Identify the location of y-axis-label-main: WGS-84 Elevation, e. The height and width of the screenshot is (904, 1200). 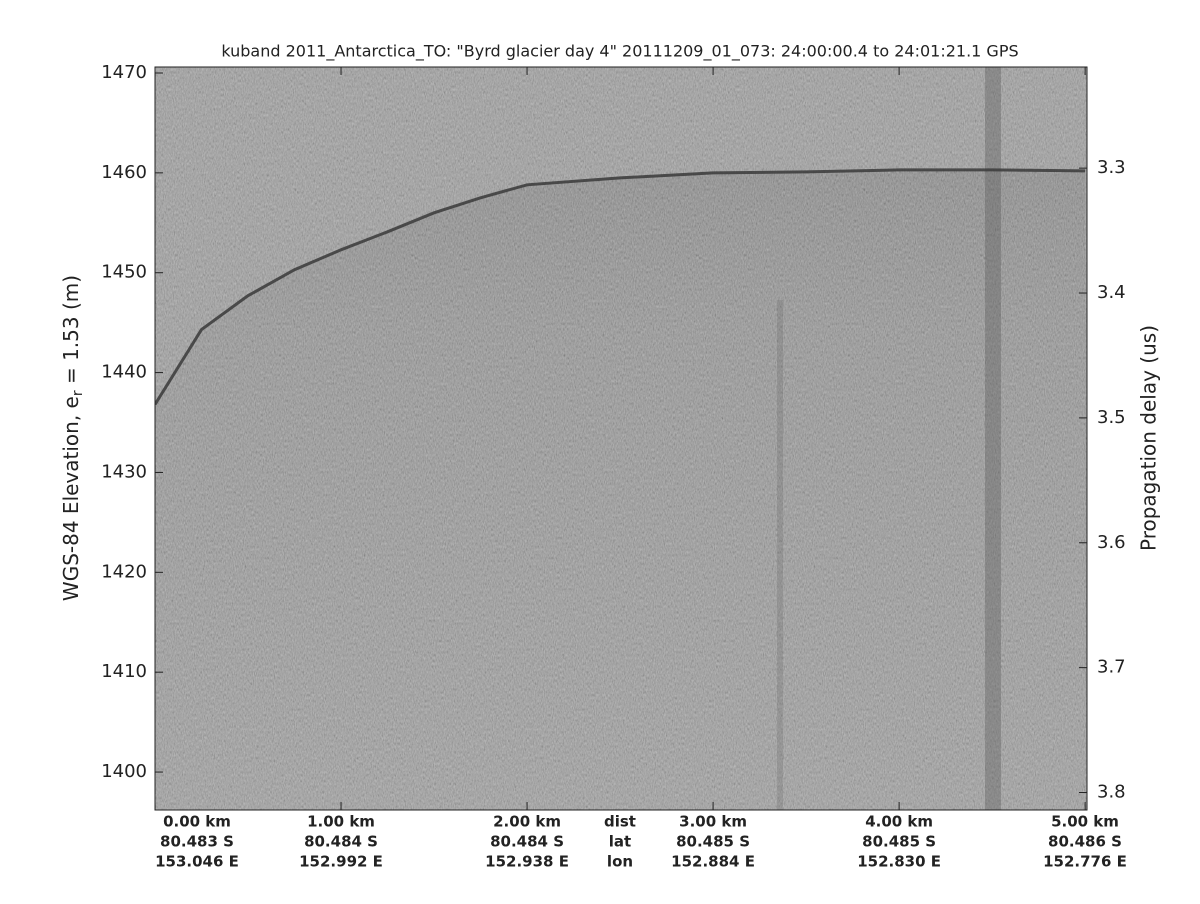
(71, 498).